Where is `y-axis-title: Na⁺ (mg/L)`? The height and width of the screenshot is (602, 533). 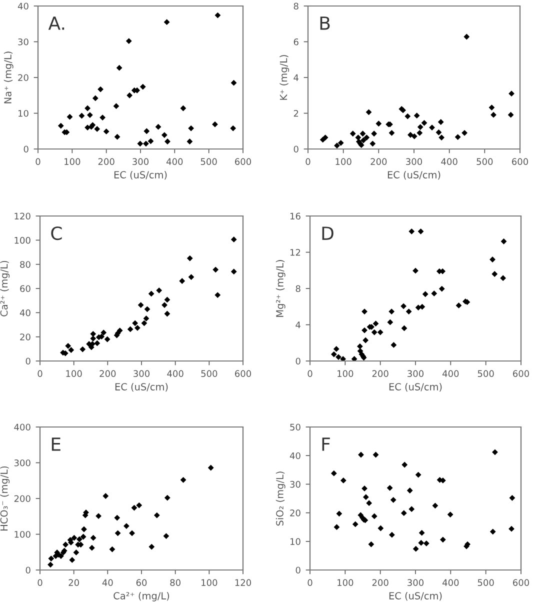 y-axis-title: Na⁺ (mg/L) is located at coordinates (9, 78).